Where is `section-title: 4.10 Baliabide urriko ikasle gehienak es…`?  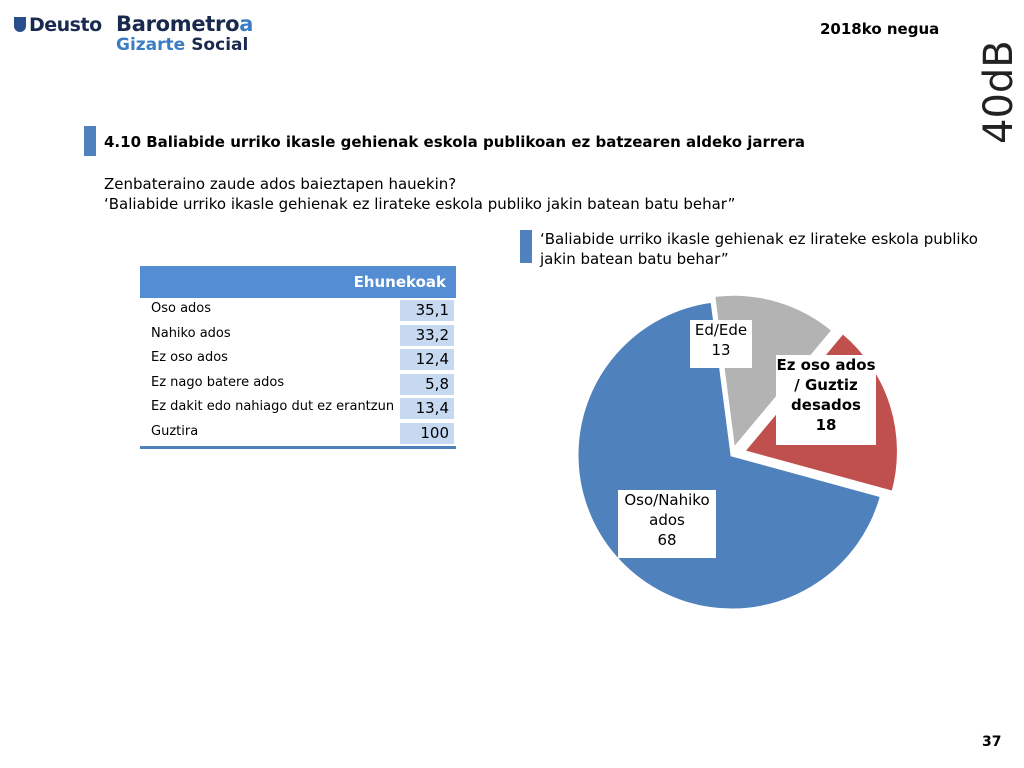
section-title: 4.10 Baliabide urriko ikasle gehienak es… is located at coordinates (455, 142).